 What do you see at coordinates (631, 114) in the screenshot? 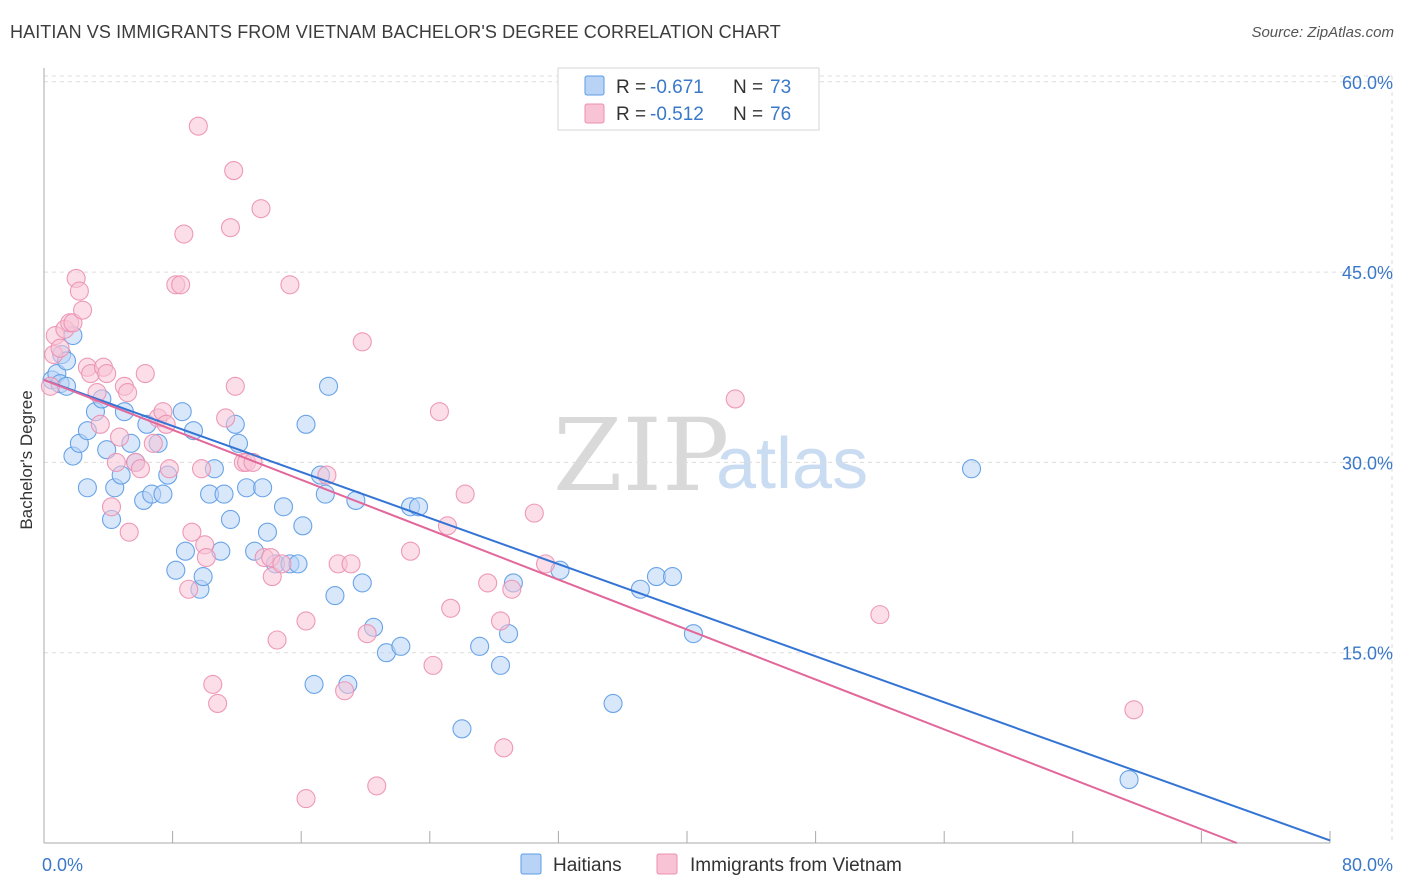
I see `legend-r-label-1: R =` at bounding box center [631, 114].